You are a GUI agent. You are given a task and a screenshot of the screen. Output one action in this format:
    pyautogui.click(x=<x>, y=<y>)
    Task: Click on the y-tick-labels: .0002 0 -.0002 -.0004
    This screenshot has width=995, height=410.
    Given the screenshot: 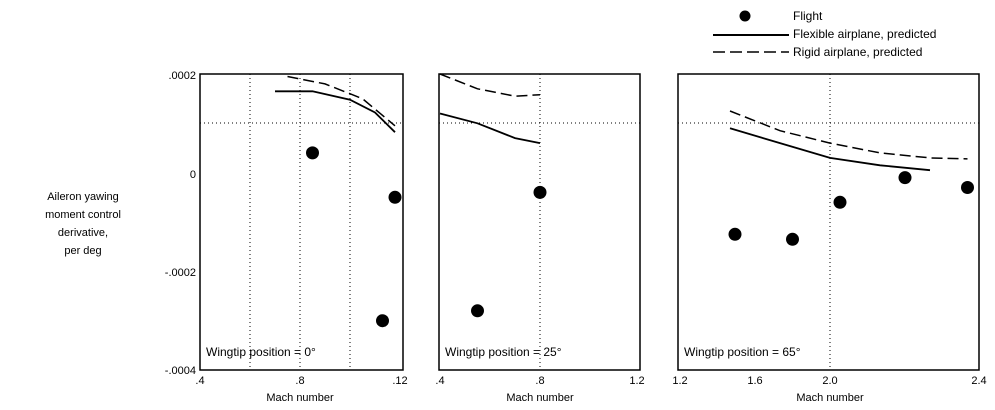 What is the action you would take?
    pyautogui.click(x=180, y=223)
    